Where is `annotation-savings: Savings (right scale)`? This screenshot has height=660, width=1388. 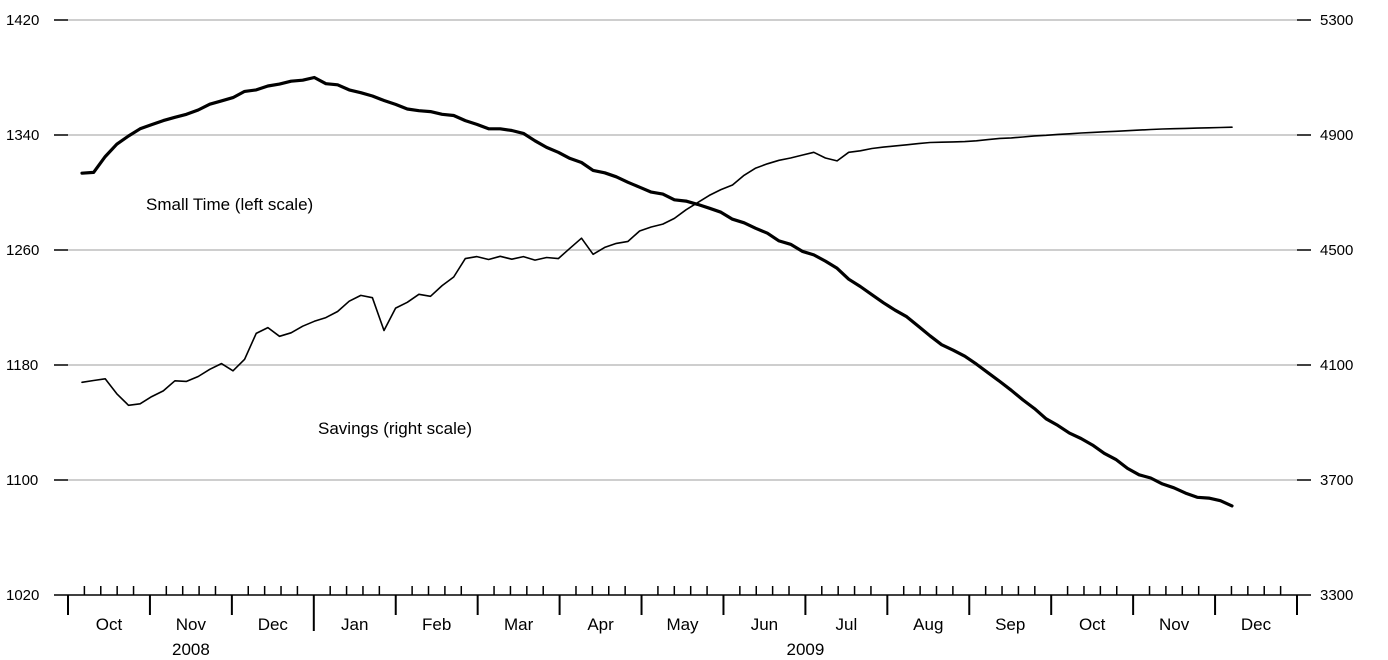
annotation-savings: Savings (right scale) is located at coordinates (395, 428).